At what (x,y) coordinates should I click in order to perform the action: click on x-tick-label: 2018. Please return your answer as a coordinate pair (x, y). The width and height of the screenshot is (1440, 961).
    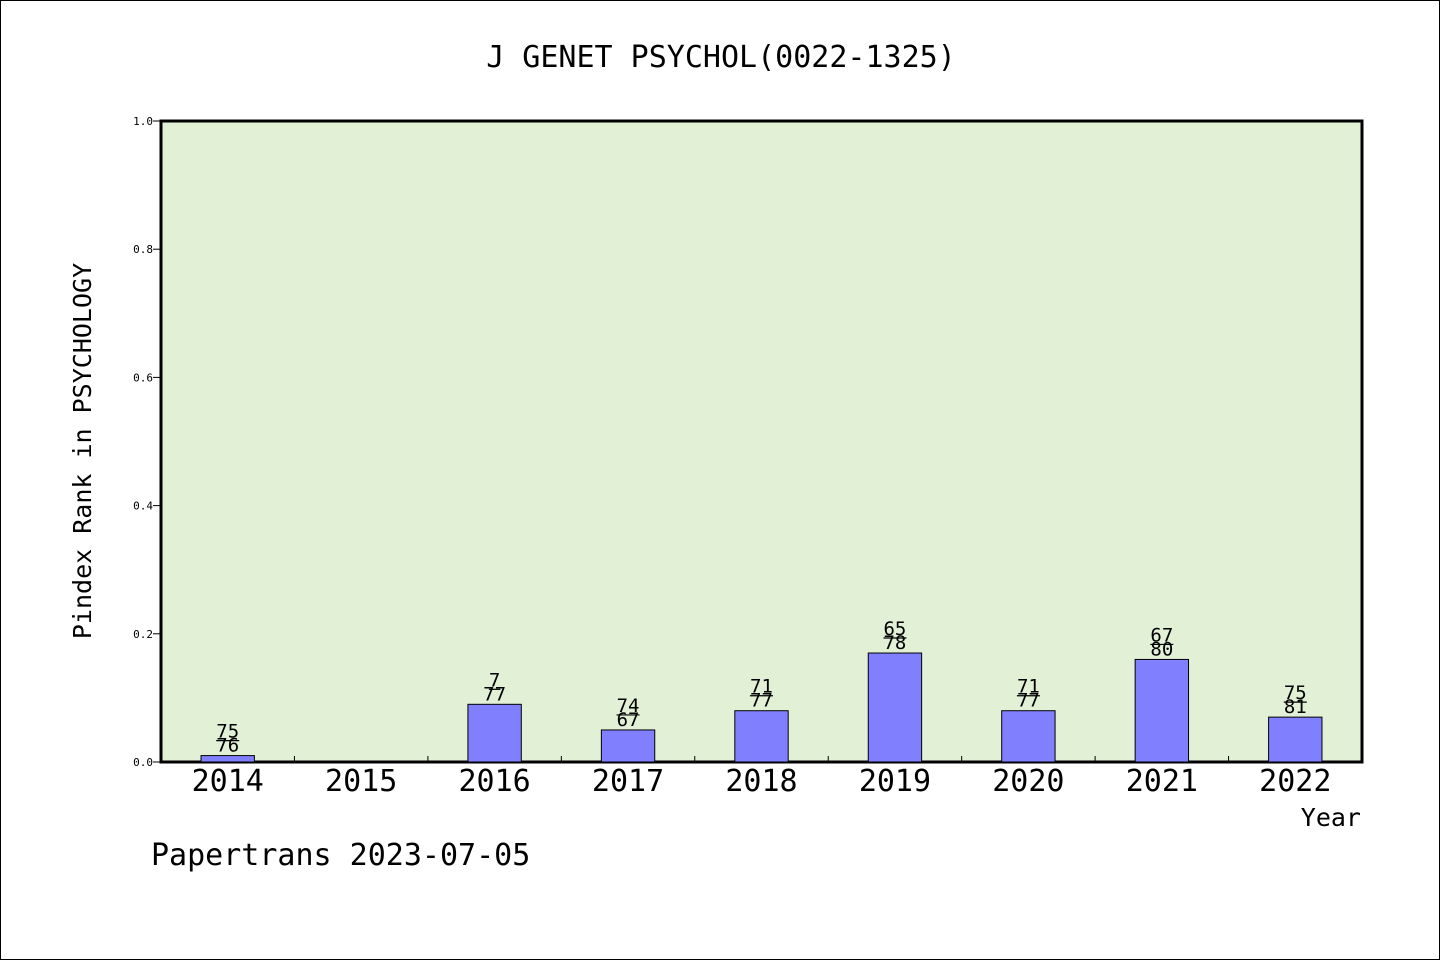
    Looking at the image, I should click on (761, 781).